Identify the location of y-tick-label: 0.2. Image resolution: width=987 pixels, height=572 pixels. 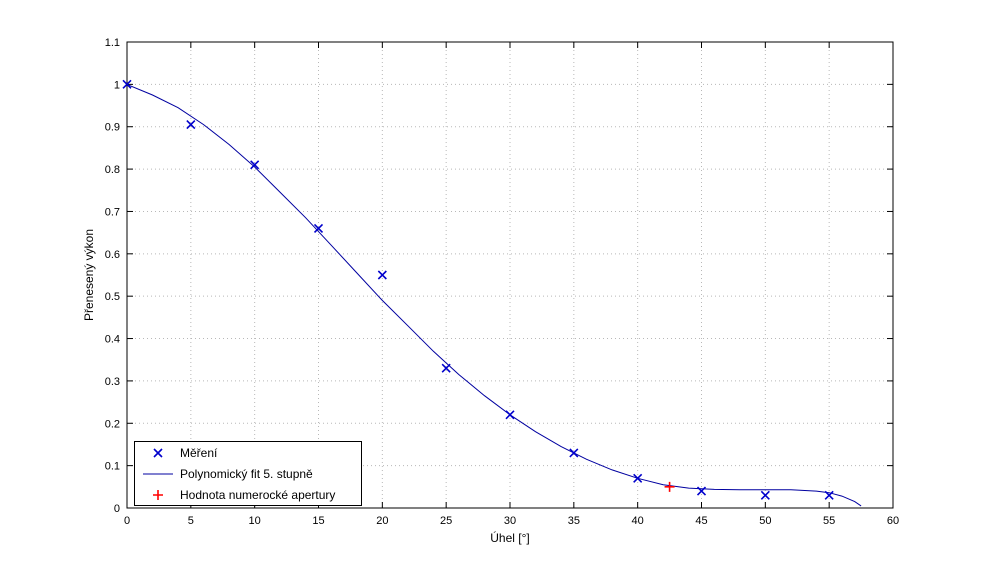
(112, 424).